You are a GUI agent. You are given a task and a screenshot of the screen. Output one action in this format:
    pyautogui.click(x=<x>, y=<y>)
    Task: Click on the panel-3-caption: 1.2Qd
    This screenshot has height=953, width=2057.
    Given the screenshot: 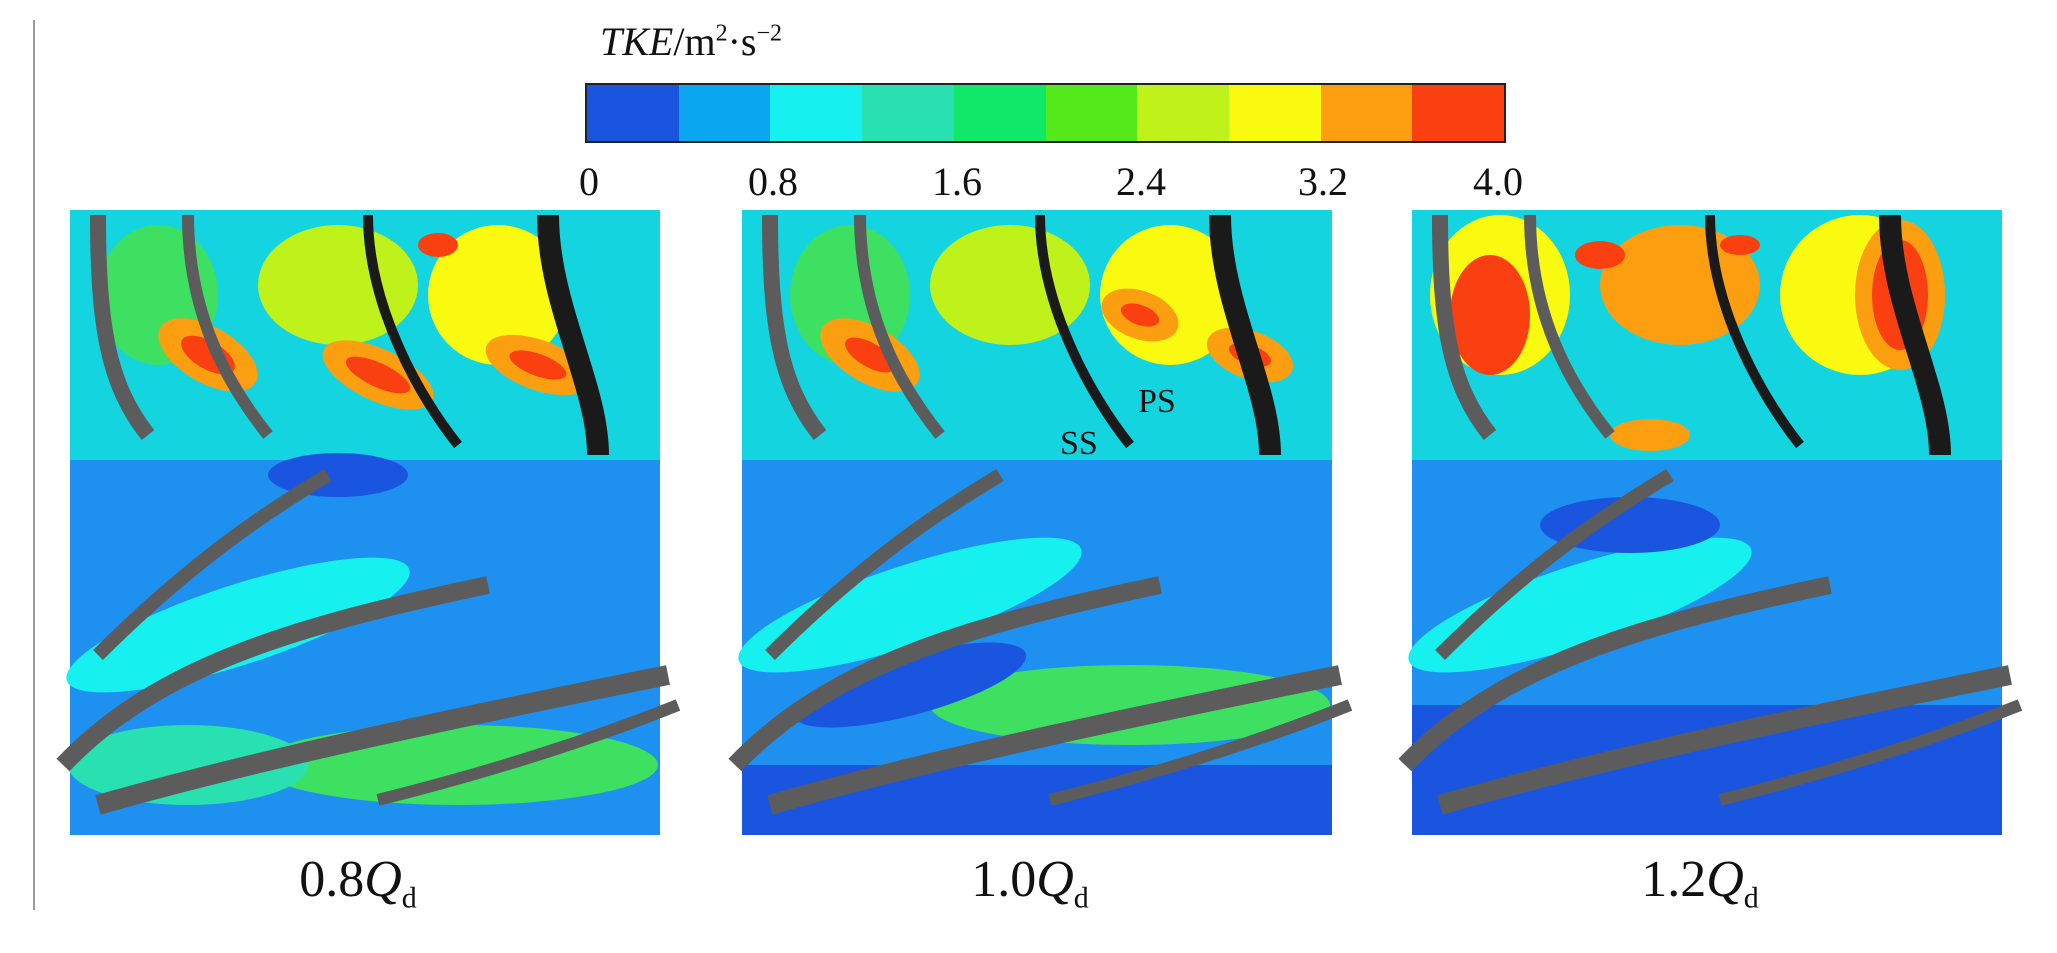 What is the action you would take?
    pyautogui.click(x=1700, y=883)
    